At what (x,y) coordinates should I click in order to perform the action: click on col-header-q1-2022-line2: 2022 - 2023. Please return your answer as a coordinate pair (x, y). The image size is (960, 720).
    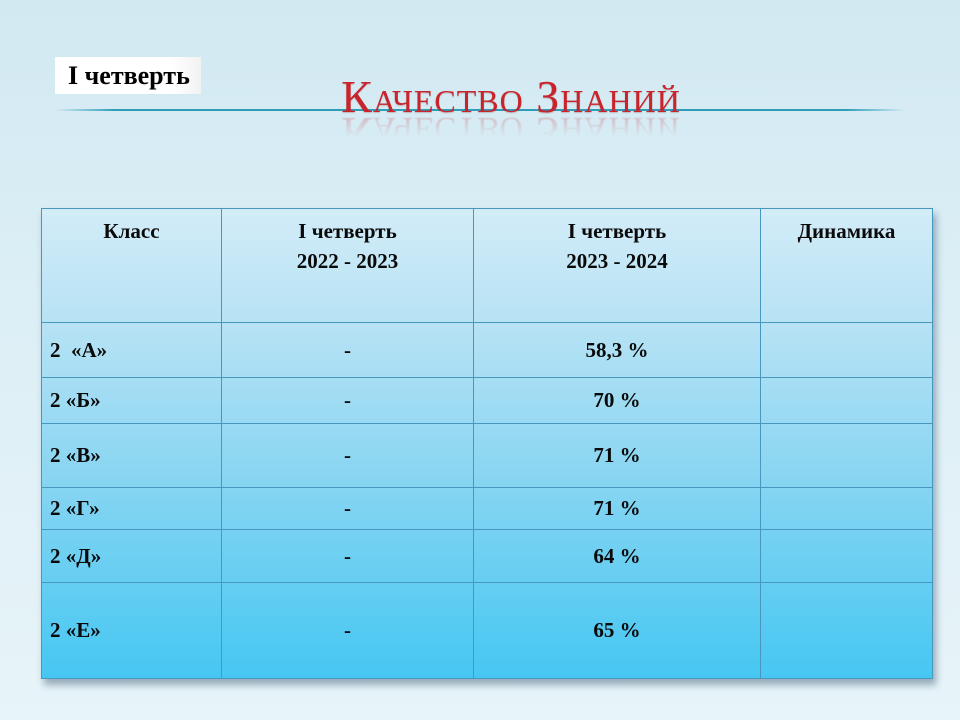
    Looking at the image, I should click on (347, 261).